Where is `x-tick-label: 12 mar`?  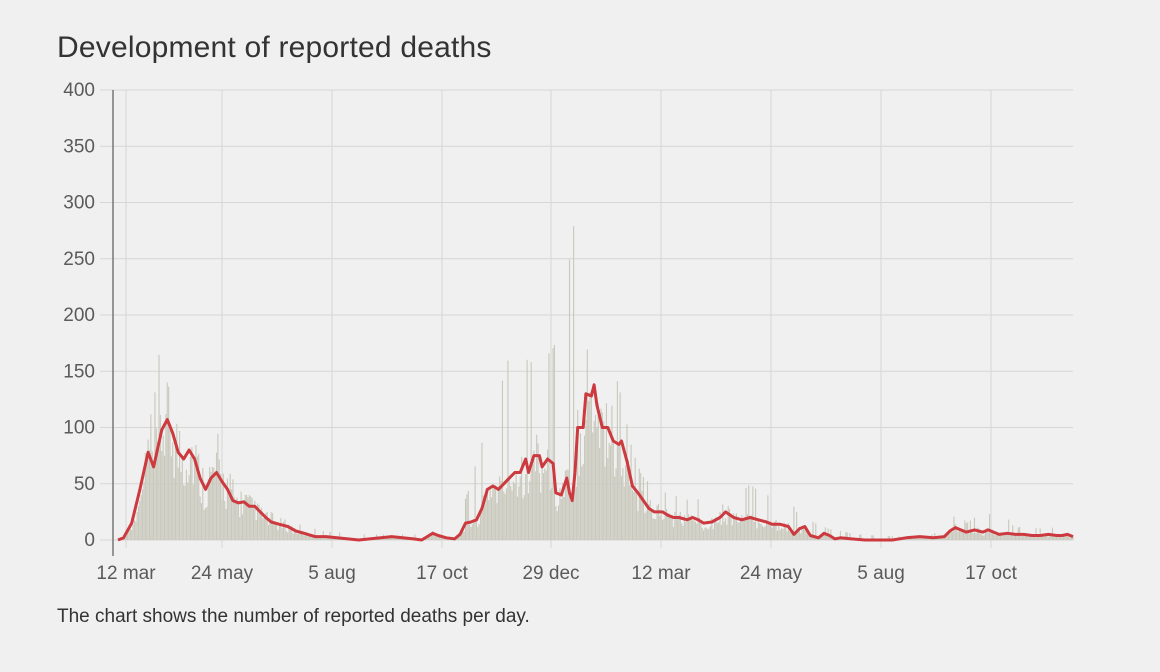 x-tick-label: 12 mar is located at coordinates (126, 573).